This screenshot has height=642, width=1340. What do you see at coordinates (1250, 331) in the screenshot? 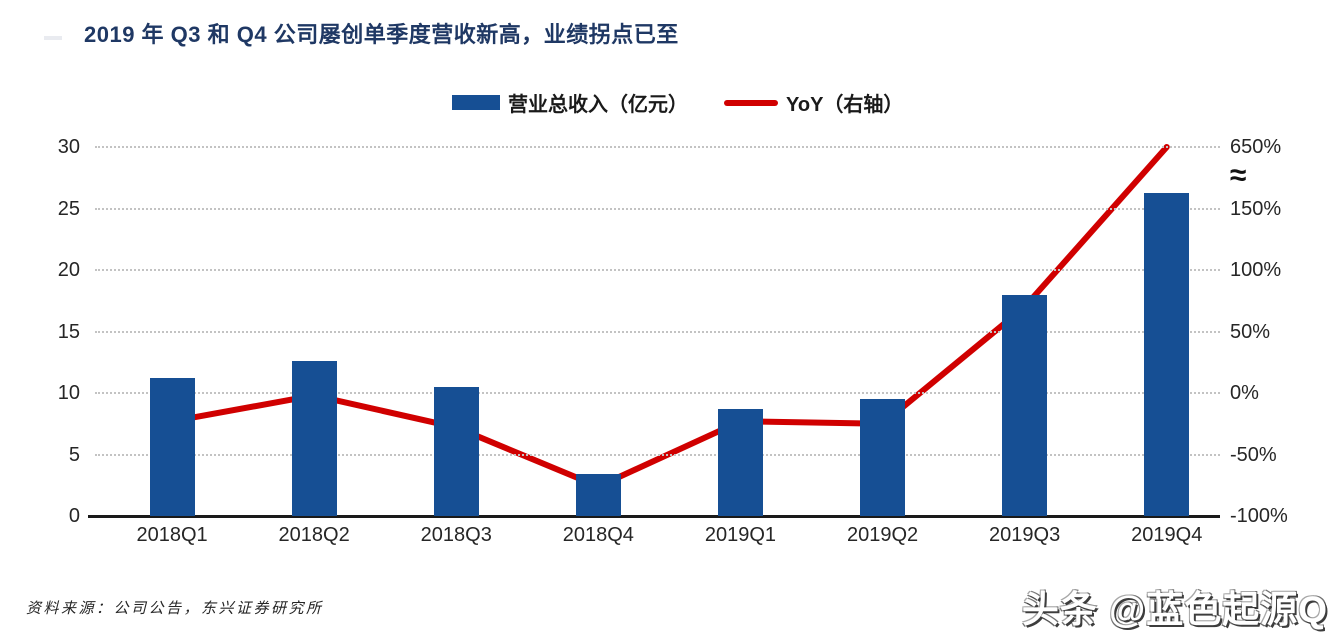
I see `y2-axis-tick-label: 50%` at bounding box center [1250, 331].